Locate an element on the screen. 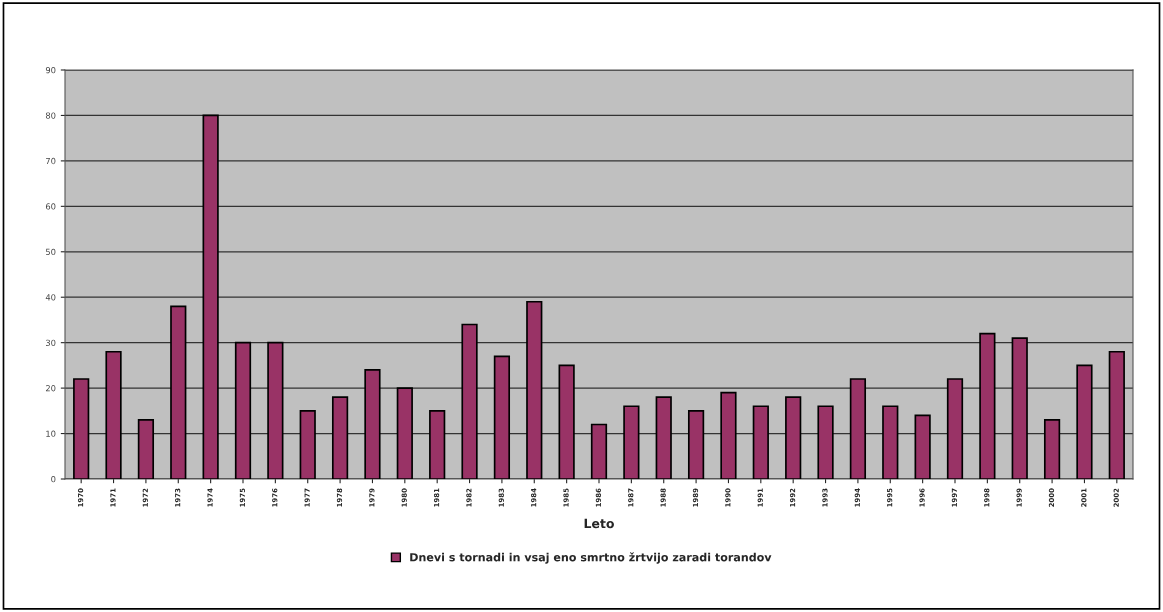 The height and width of the screenshot is (612, 1163). y-tick-label: 50 is located at coordinates (51, 252).